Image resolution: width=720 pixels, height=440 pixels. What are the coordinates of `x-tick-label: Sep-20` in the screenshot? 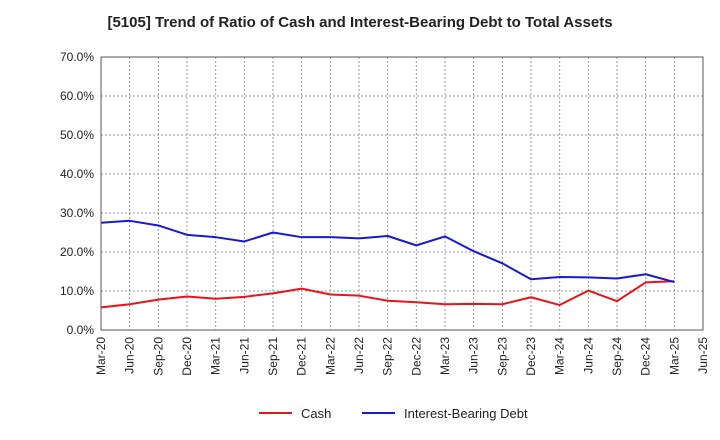 It's located at (158, 356).